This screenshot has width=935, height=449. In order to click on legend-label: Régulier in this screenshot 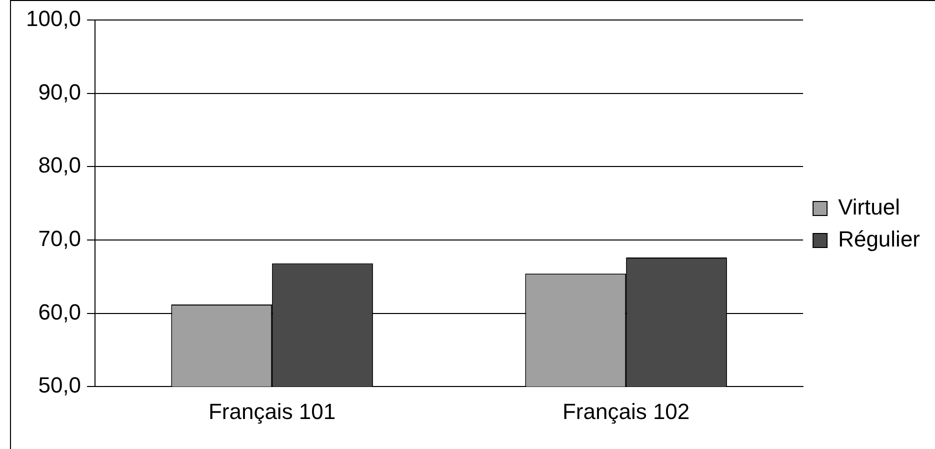, I will do `click(879, 239)`.